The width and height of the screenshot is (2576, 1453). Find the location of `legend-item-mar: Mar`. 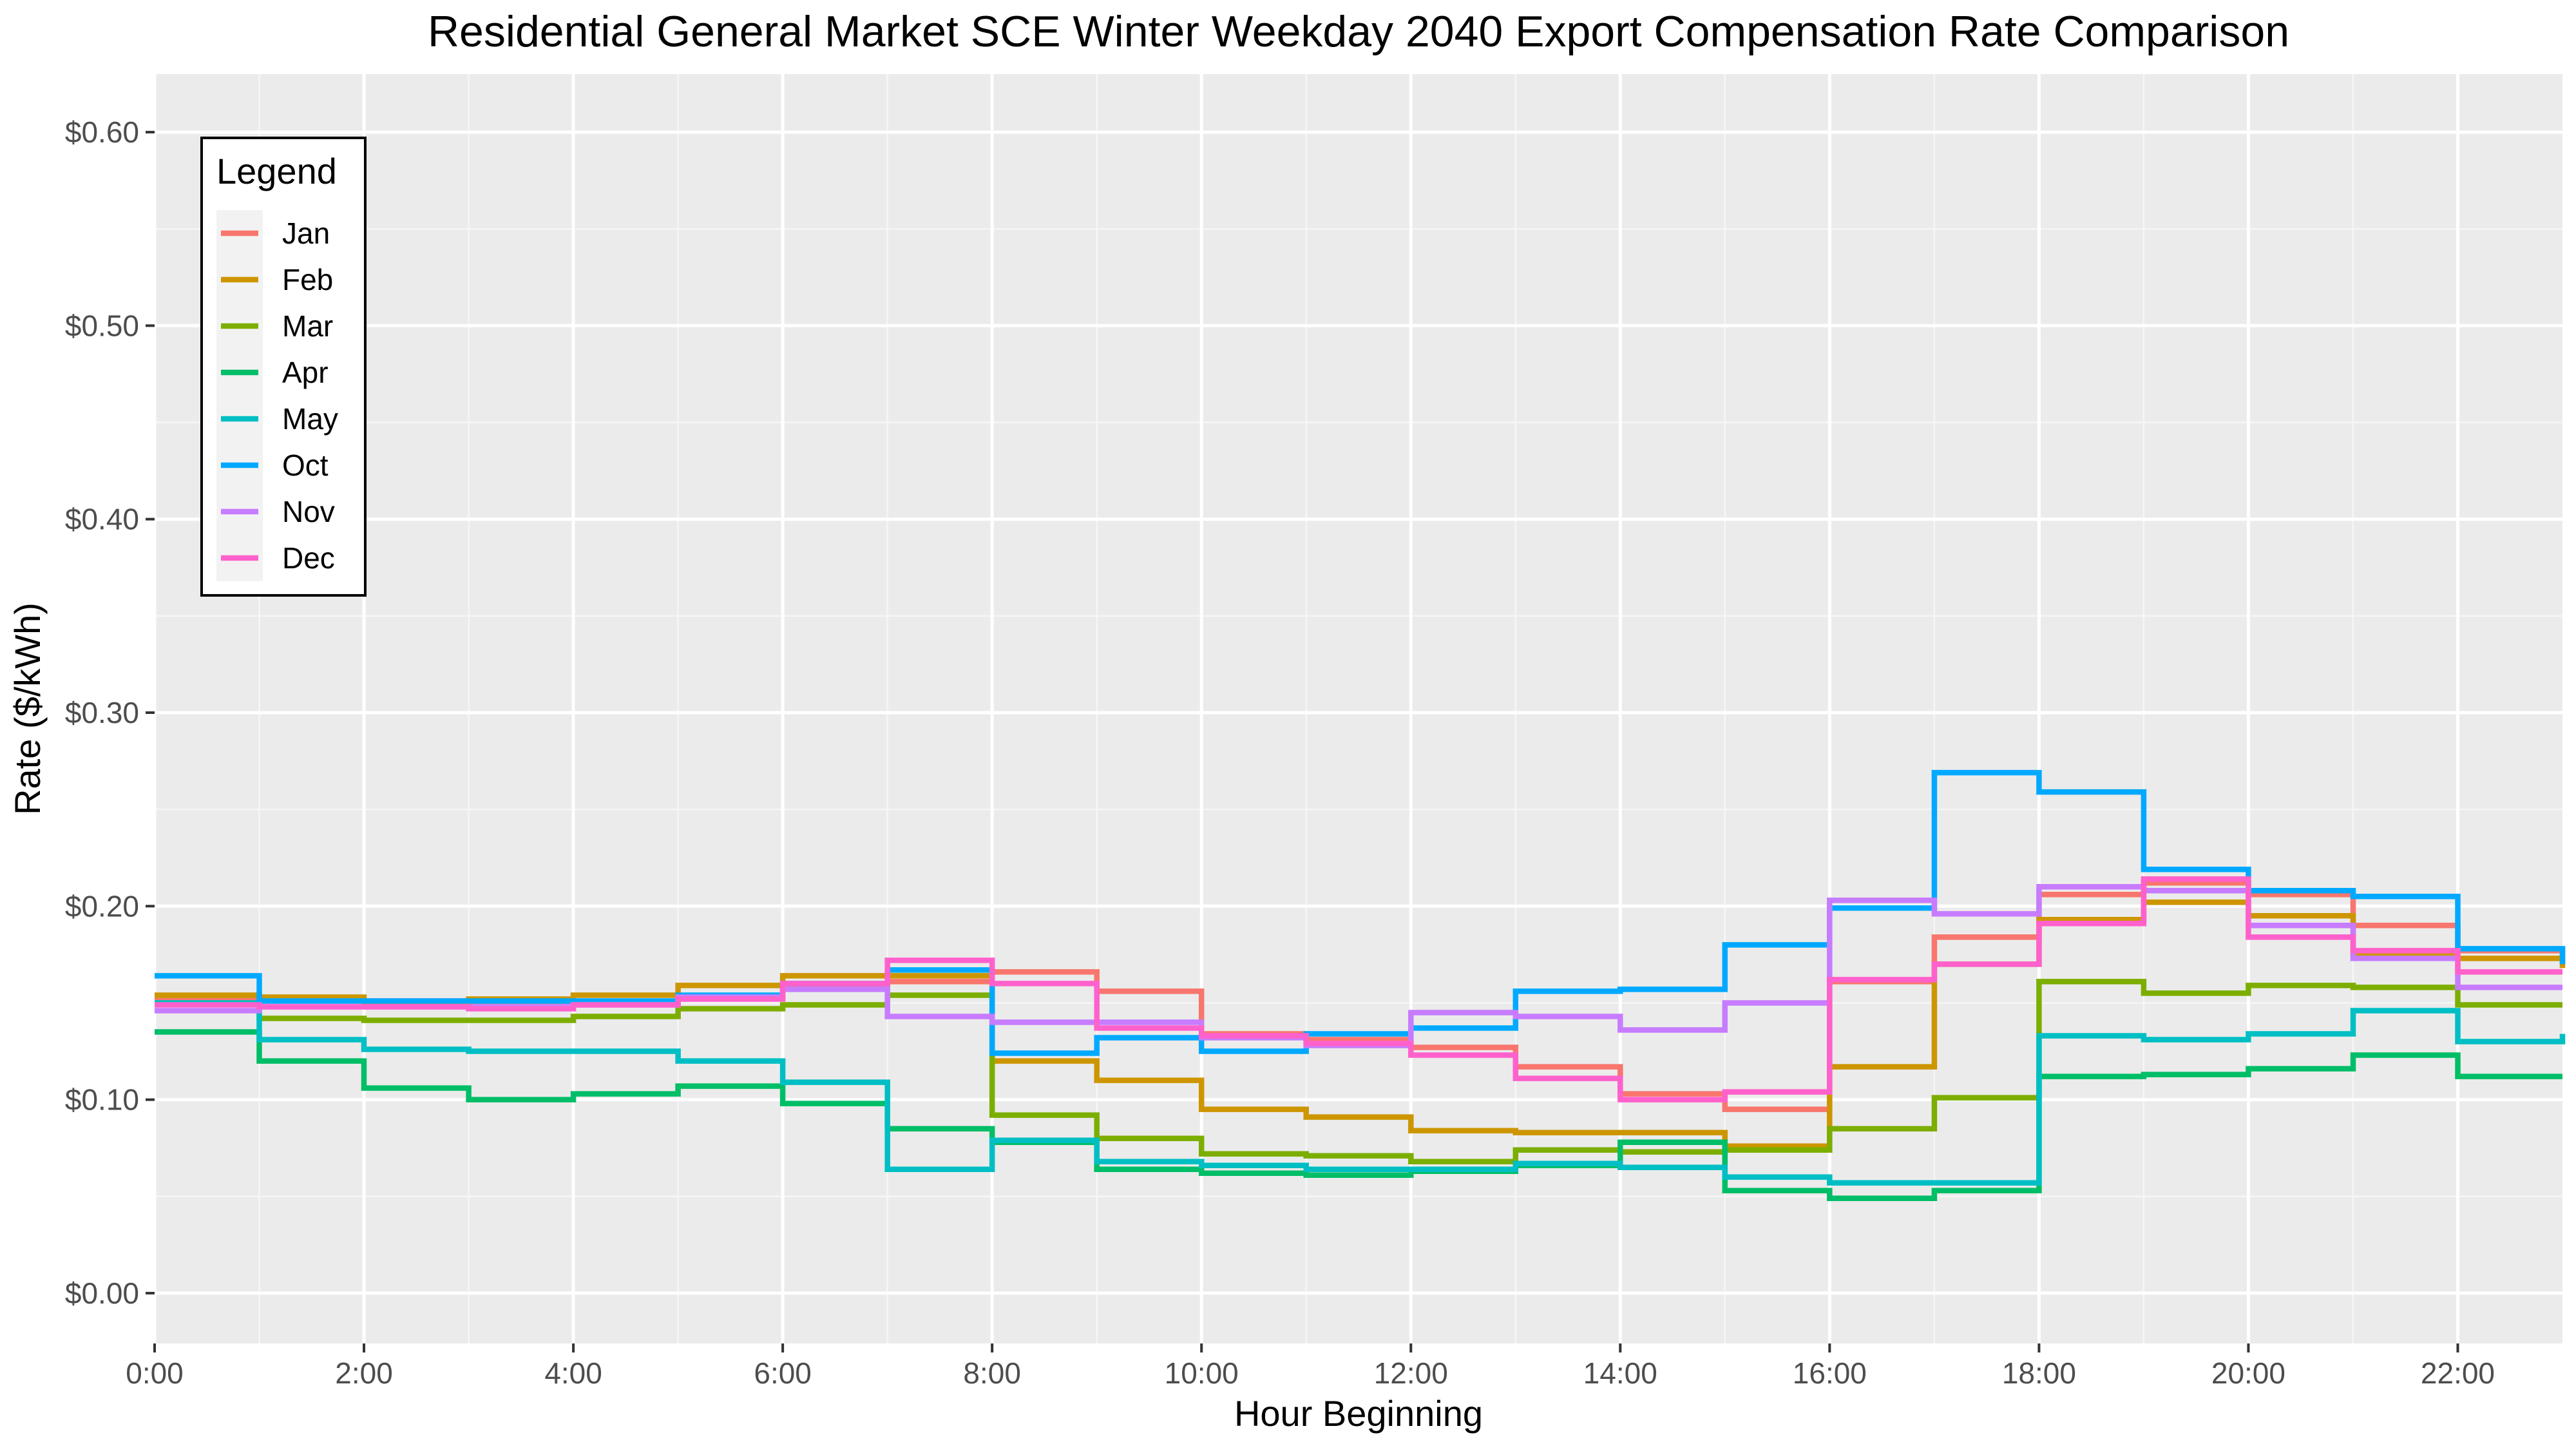

legend-item-mar: Mar is located at coordinates (274, 326).